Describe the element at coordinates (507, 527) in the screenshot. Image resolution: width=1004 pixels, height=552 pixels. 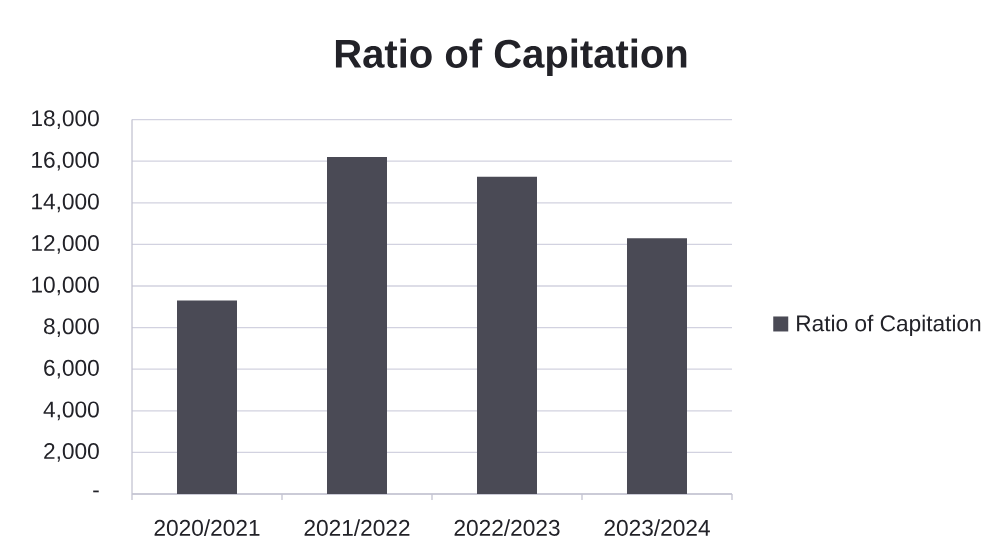
I see `x-tick-label: 2022/2023` at that location.